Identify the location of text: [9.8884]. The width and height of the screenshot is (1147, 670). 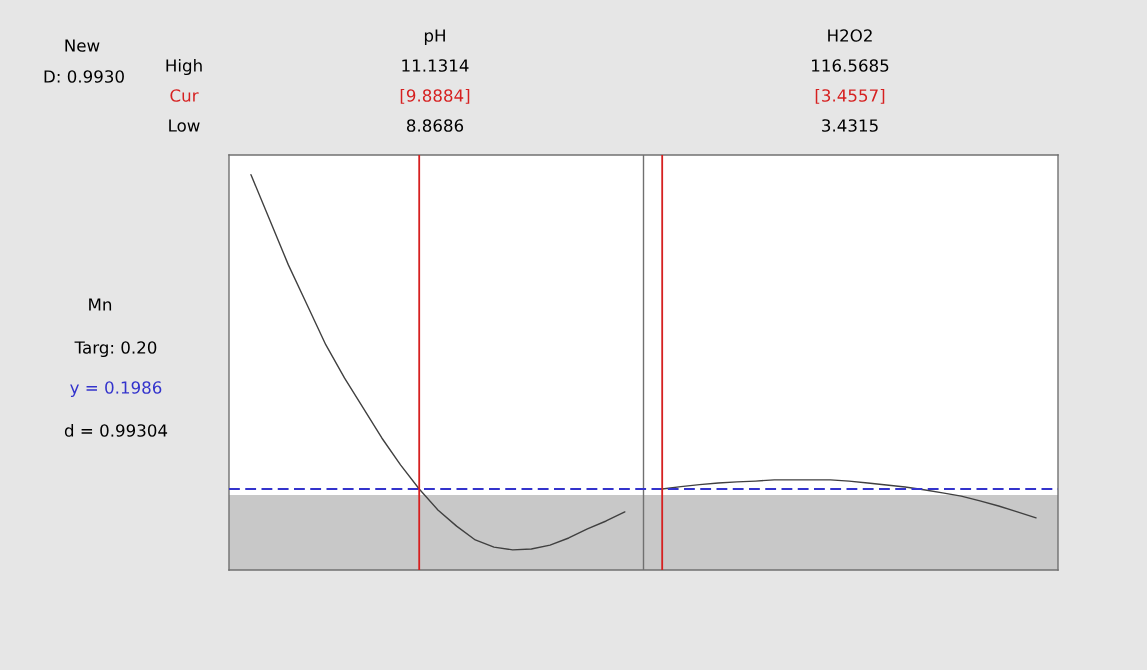
(435, 96).